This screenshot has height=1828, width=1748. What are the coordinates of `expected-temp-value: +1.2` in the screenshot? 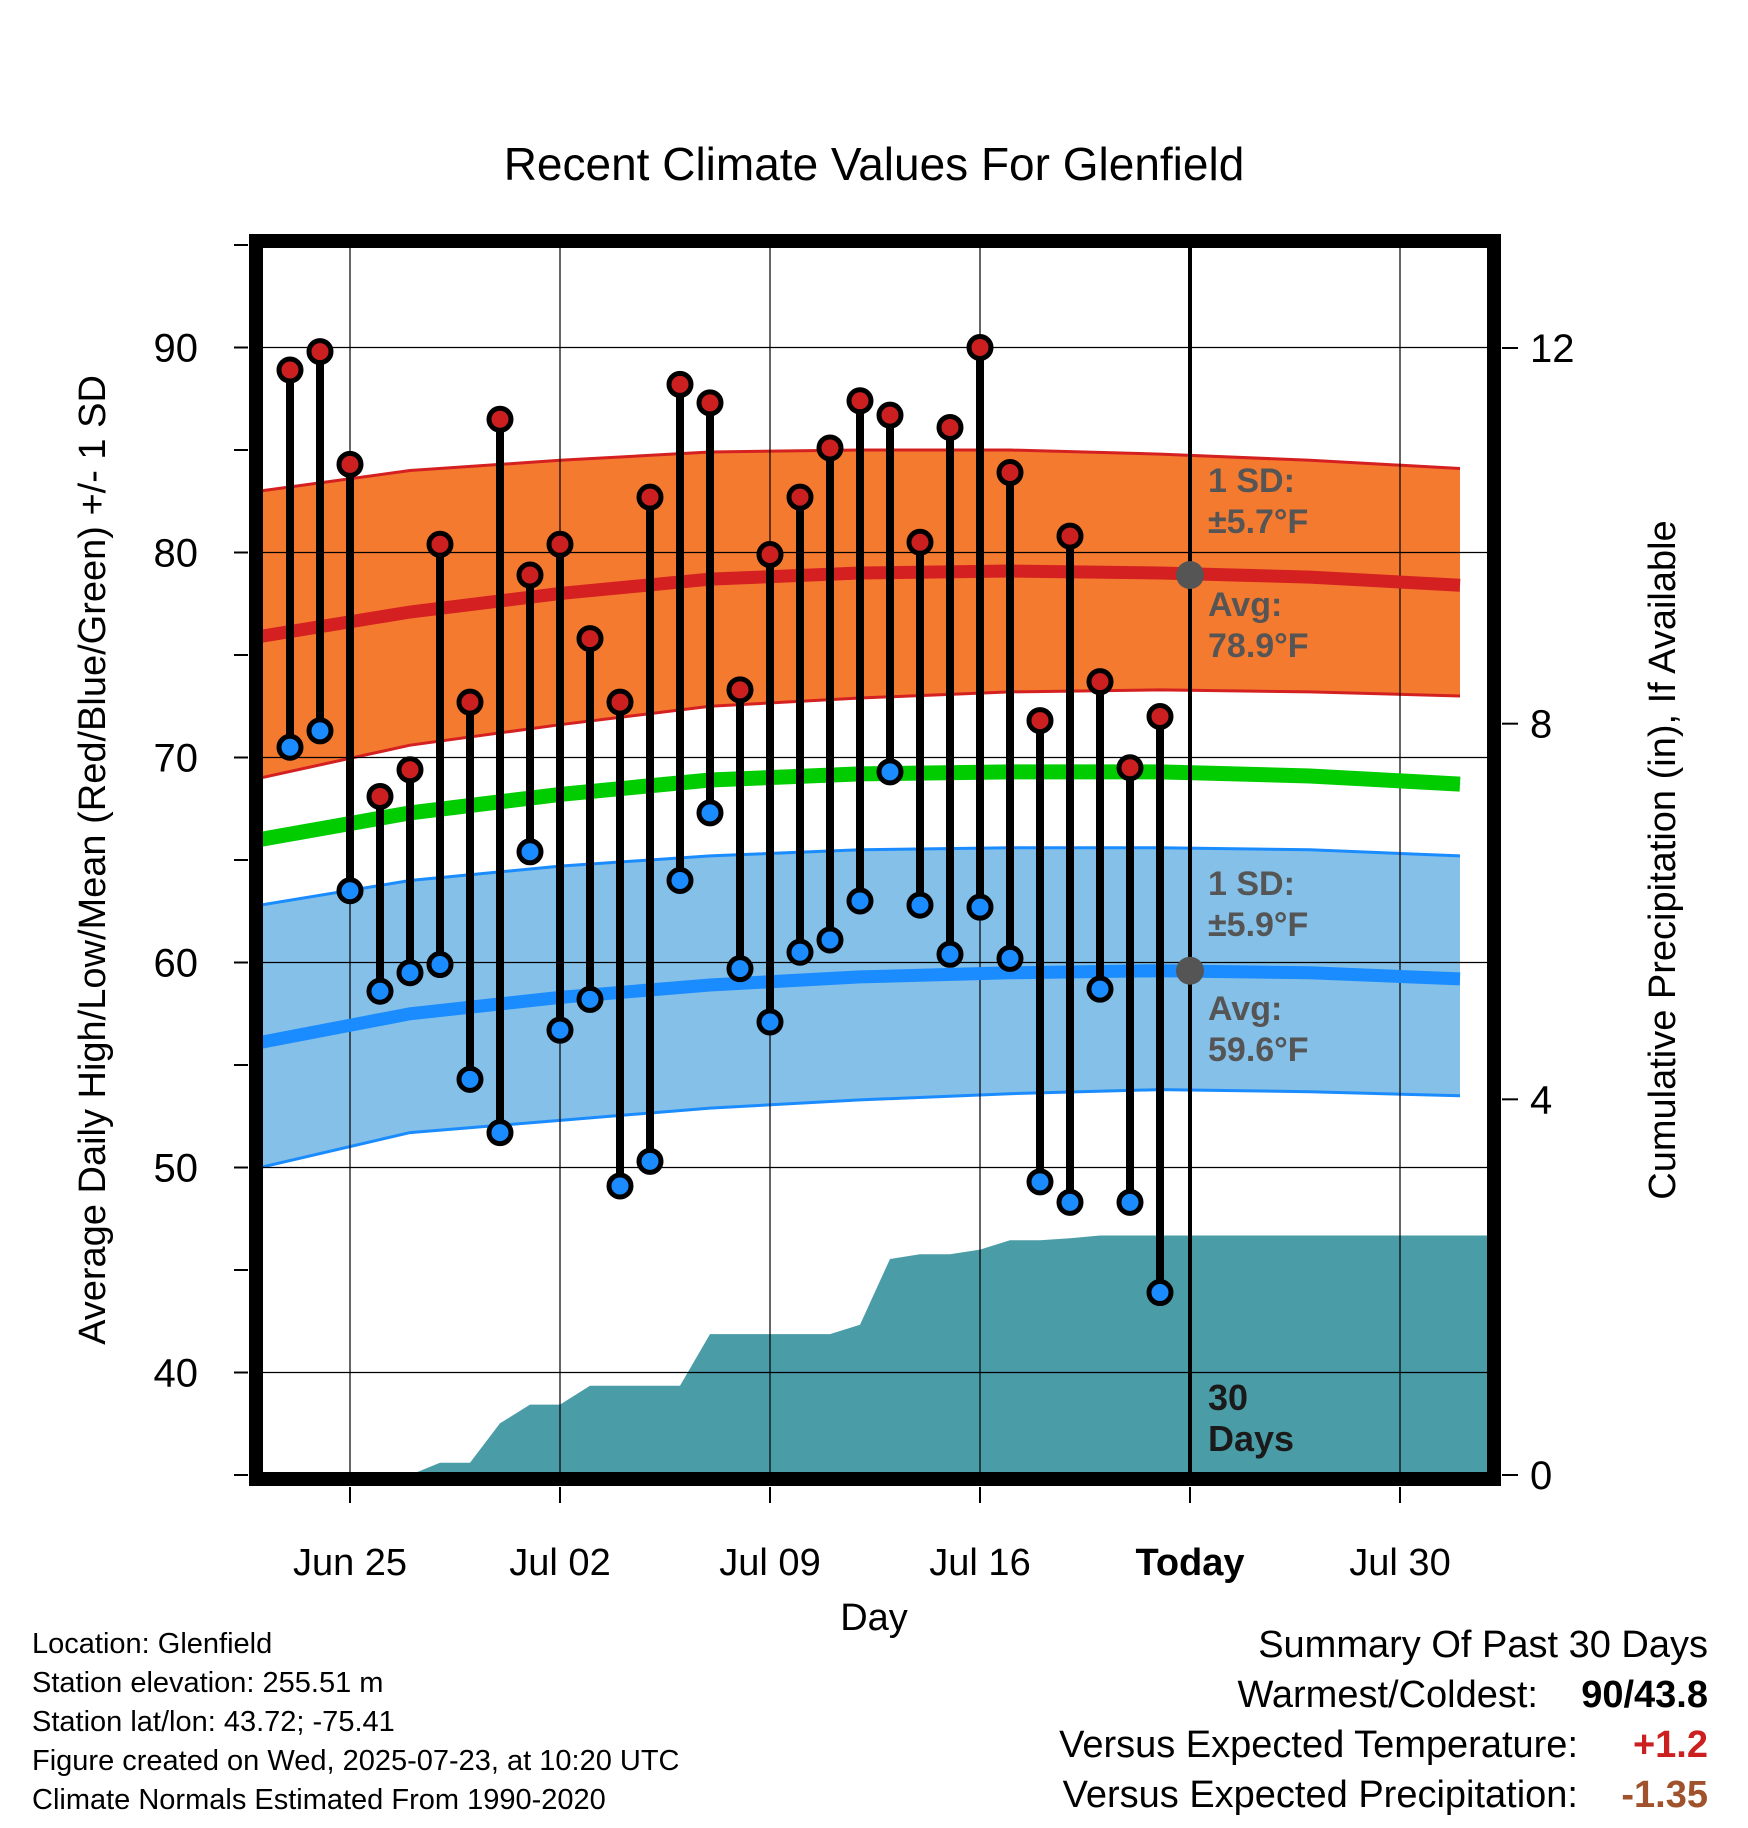 It's located at (1670, 1745).